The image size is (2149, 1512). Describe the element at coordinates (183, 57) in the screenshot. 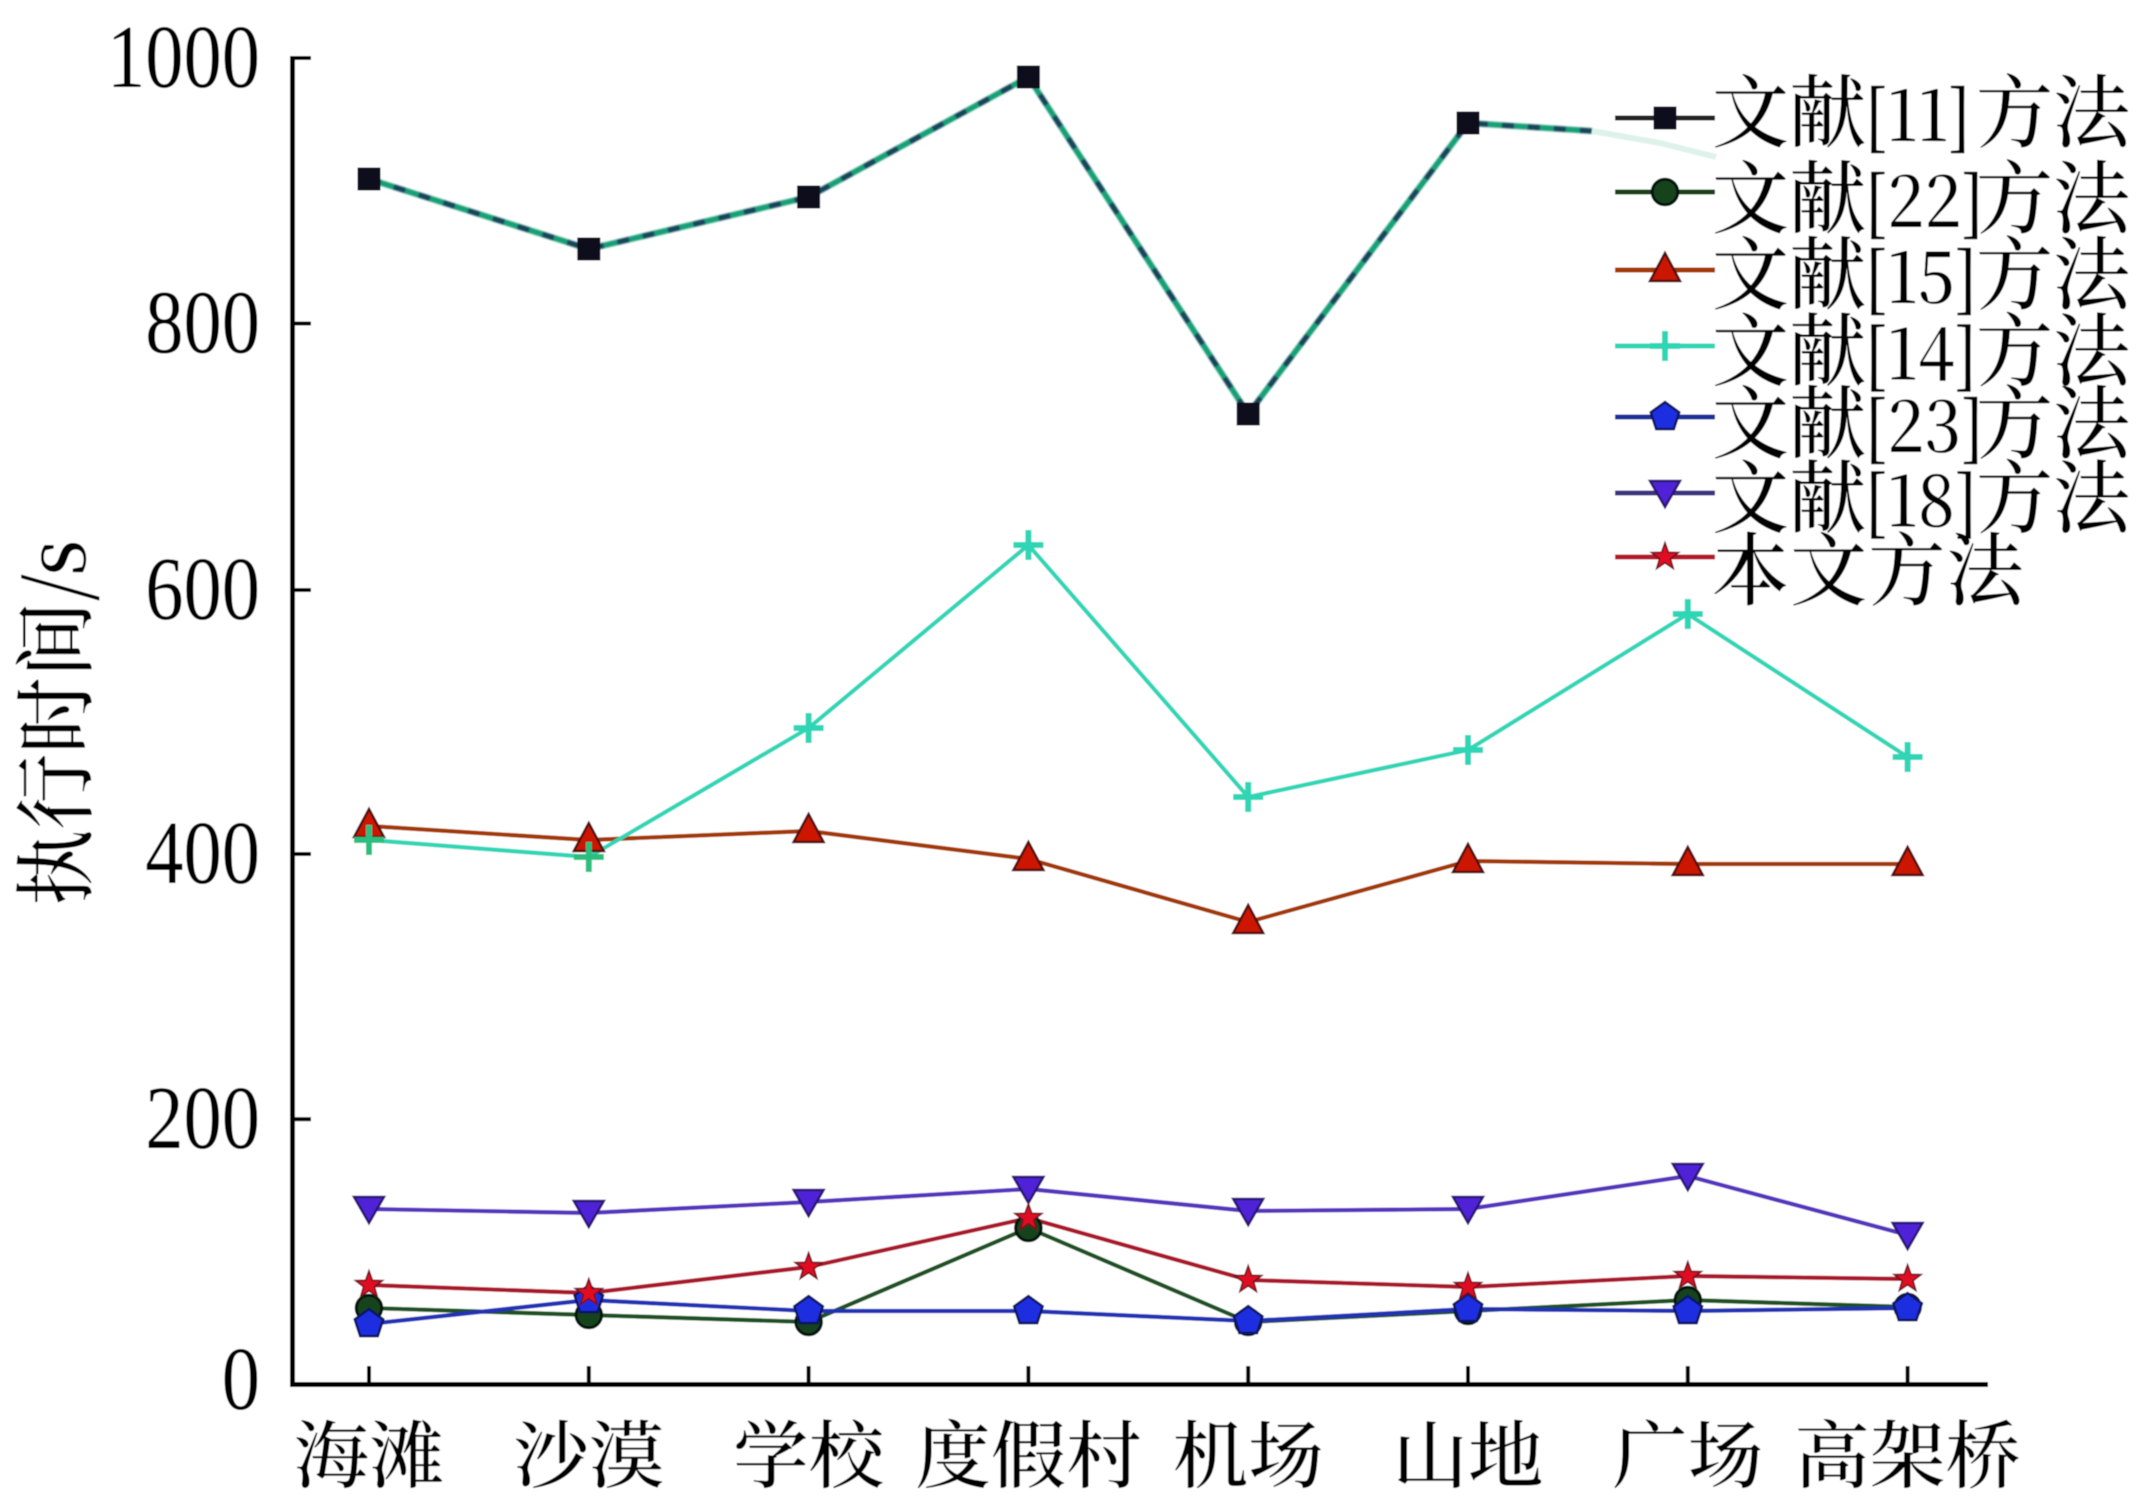

I see `svg-text: 1000` at that location.